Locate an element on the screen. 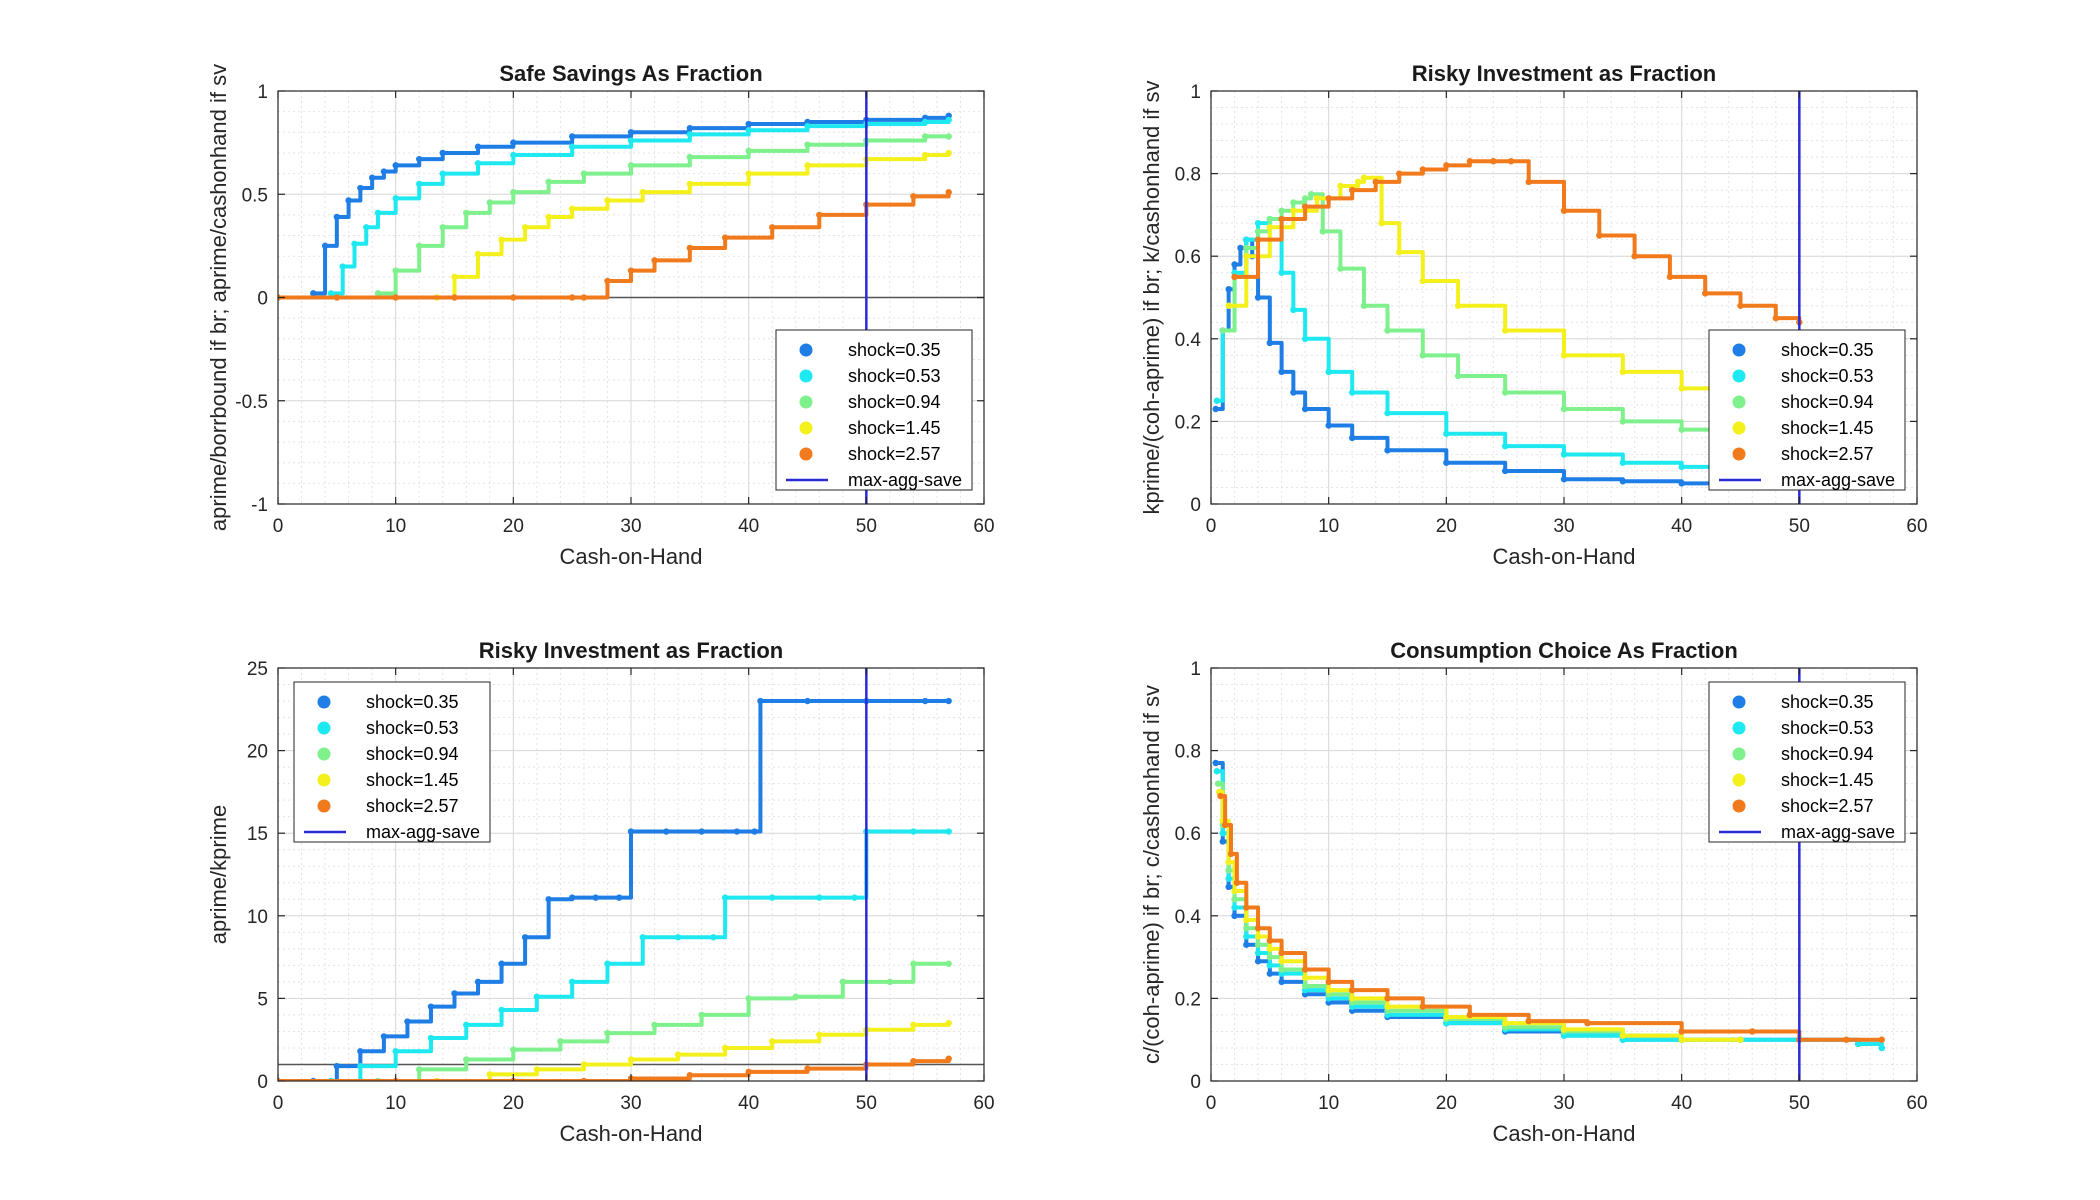 The image size is (2100, 1200). y-tick-label: 0.2 is located at coordinates (1188, 999).